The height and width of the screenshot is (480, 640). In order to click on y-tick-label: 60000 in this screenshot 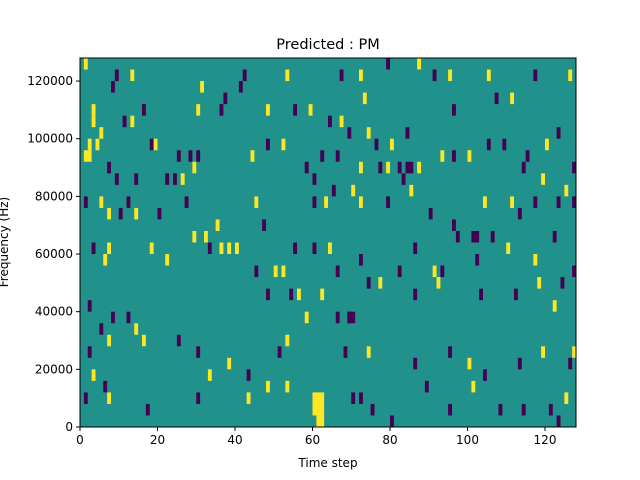, I will do `click(54, 254)`.